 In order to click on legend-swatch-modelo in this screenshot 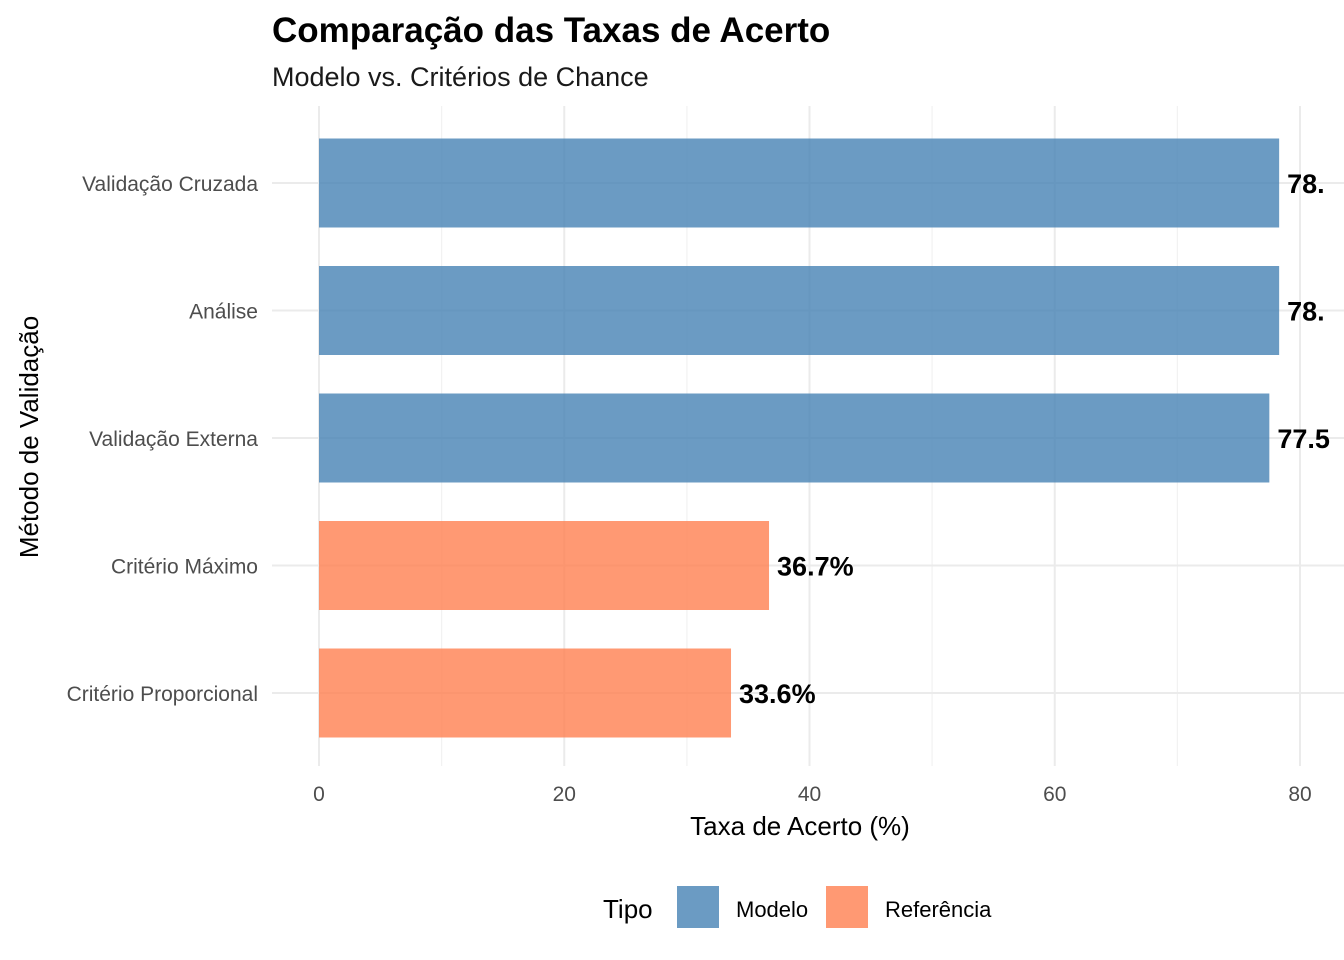, I will do `click(698, 907)`.